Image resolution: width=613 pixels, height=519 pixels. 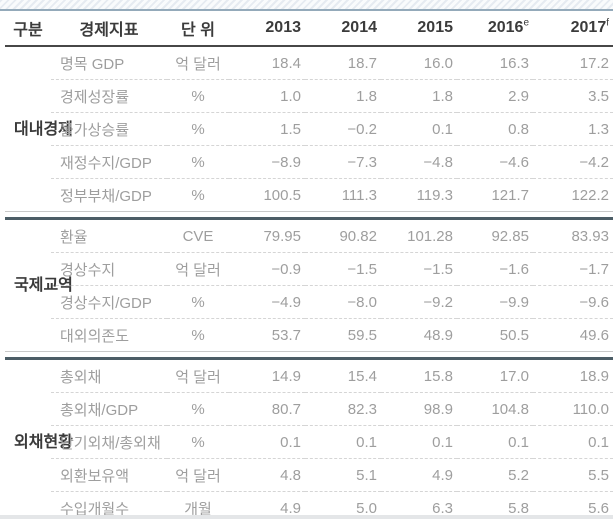 I want to click on value-cell: 1.3, so click(x=573, y=129).